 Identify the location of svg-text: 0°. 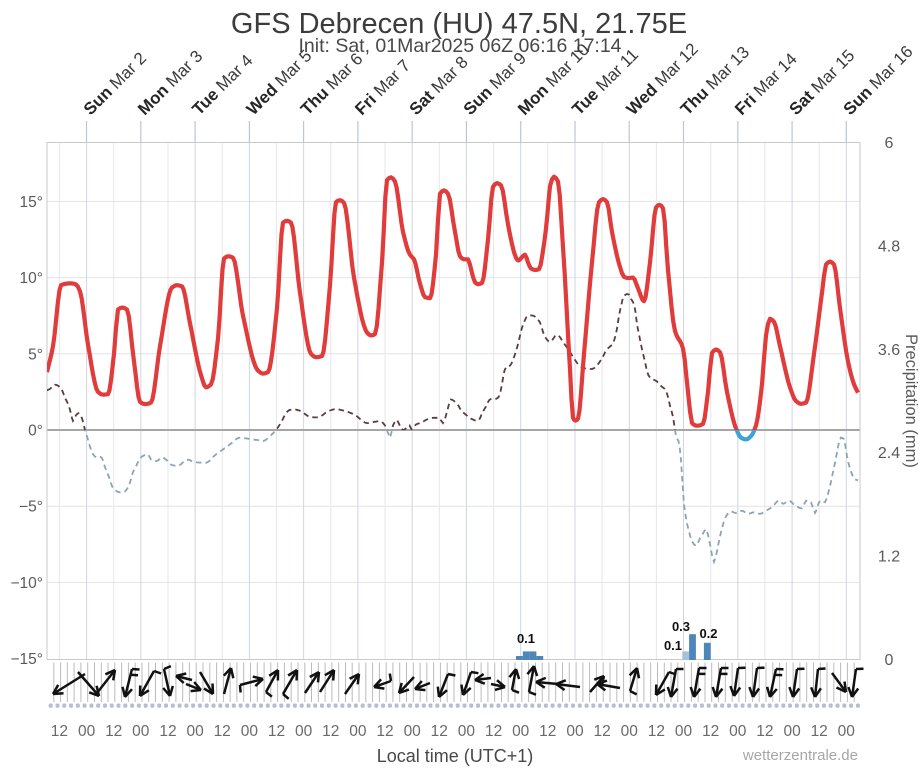
(35, 431).